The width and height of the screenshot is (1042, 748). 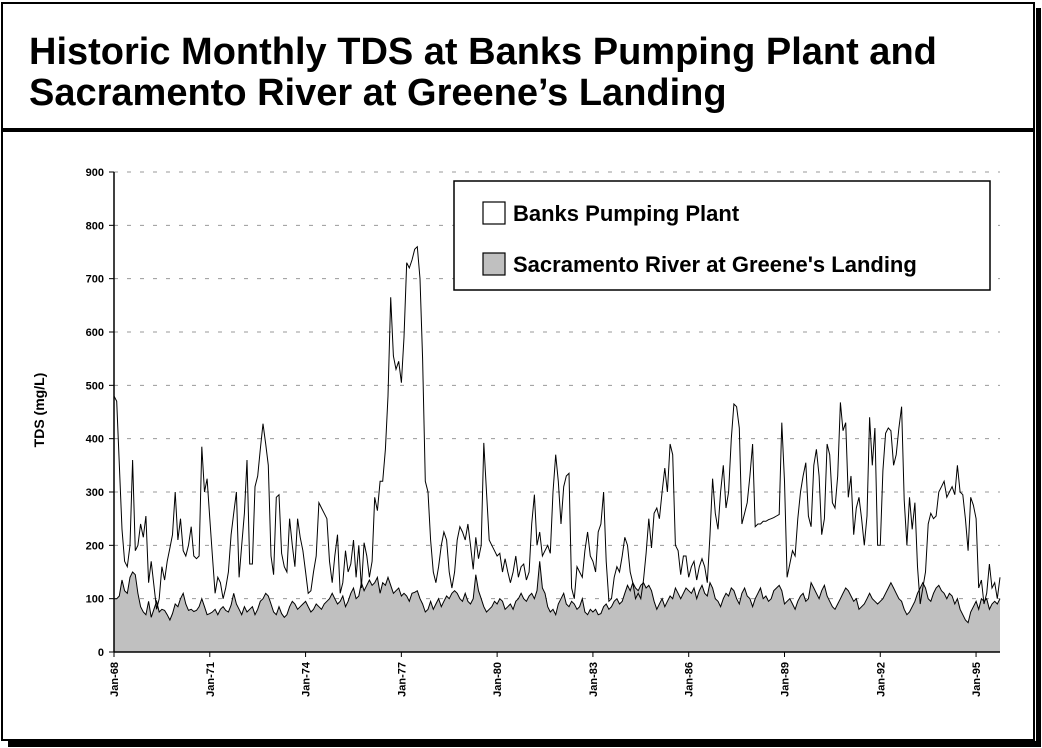 I want to click on y-tick-label-300: 300, so click(x=95, y=493).